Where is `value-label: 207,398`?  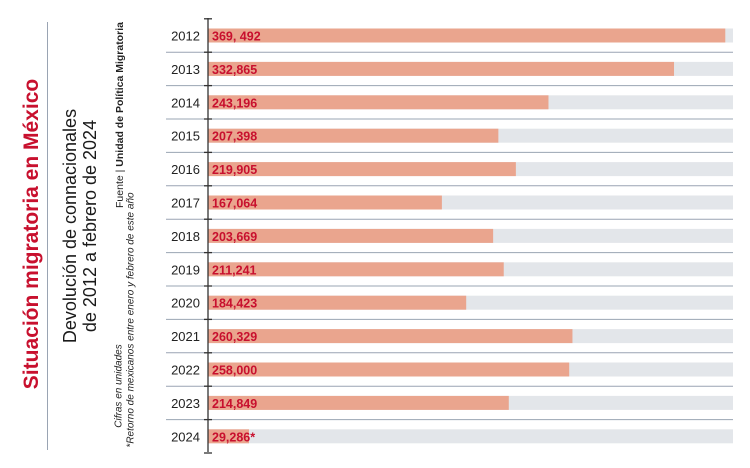
value-label: 207,398 is located at coordinates (234, 137).